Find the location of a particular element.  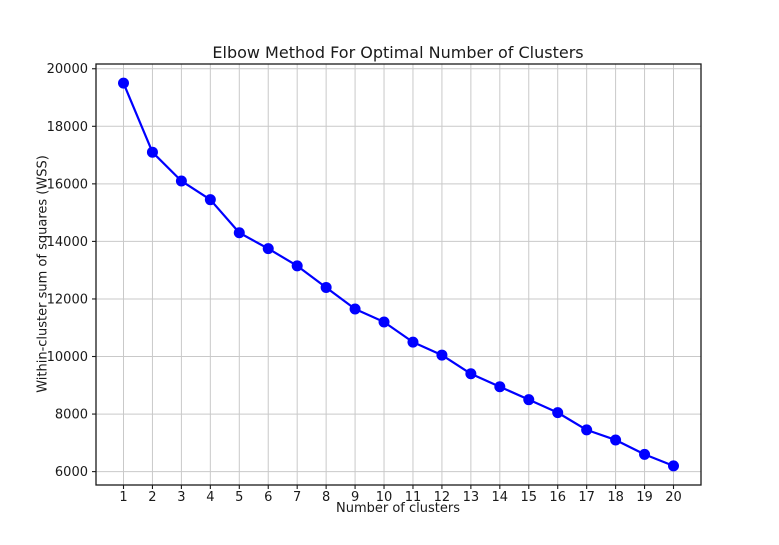

y-tick-label: 12000 is located at coordinates (67, 299).